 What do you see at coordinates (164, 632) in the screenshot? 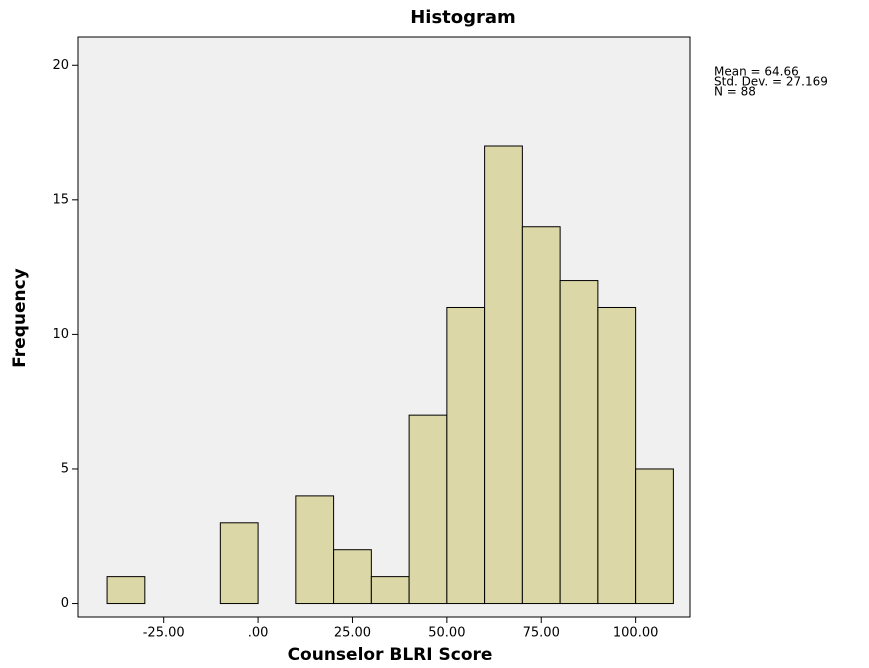
I see `x-tick-label: -25.00` at bounding box center [164, 632].